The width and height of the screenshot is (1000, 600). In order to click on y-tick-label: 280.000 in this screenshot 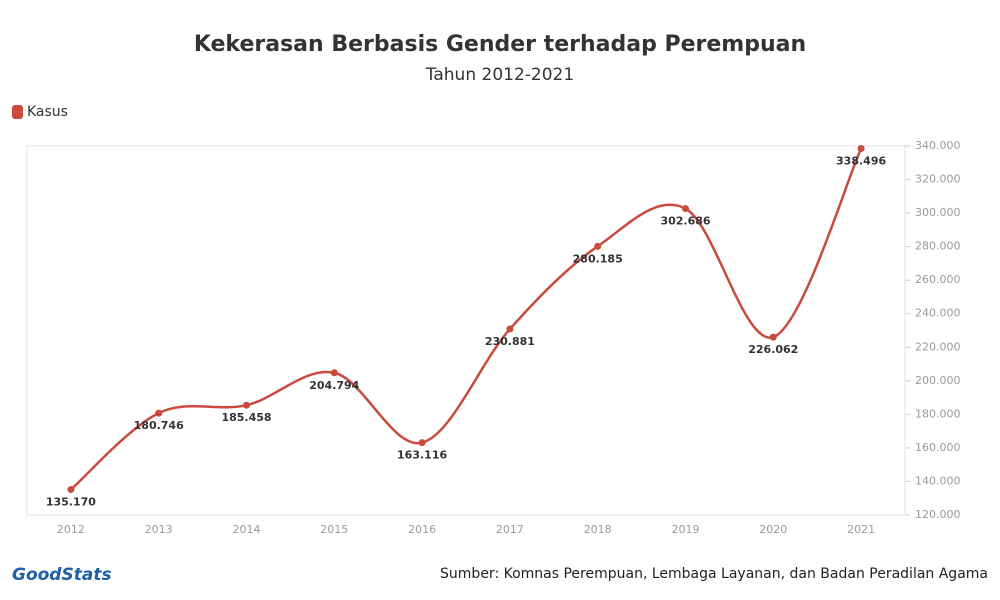, I will do `click(938, 246)`.